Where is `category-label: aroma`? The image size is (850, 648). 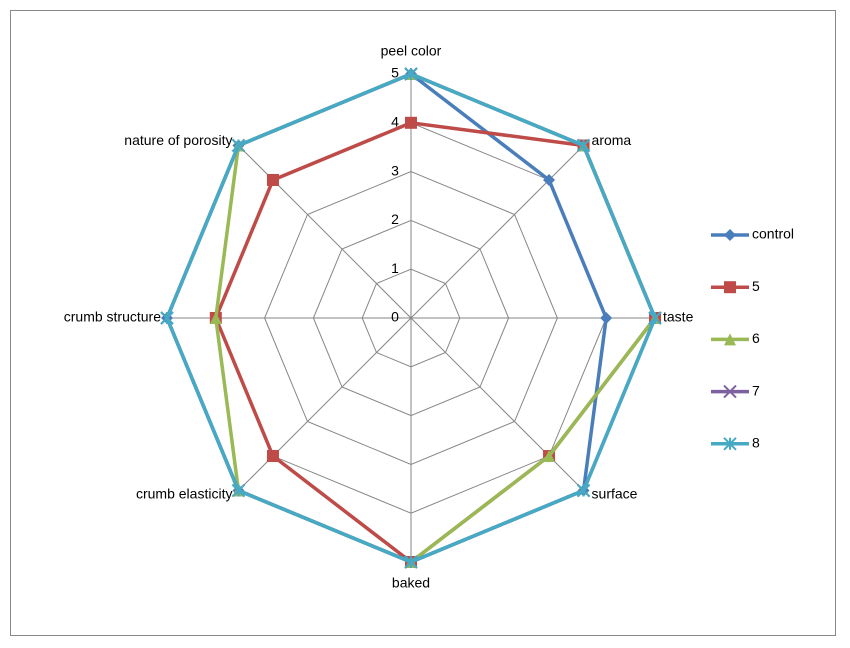
category-label: aroma is located at coordinates (612, 140).